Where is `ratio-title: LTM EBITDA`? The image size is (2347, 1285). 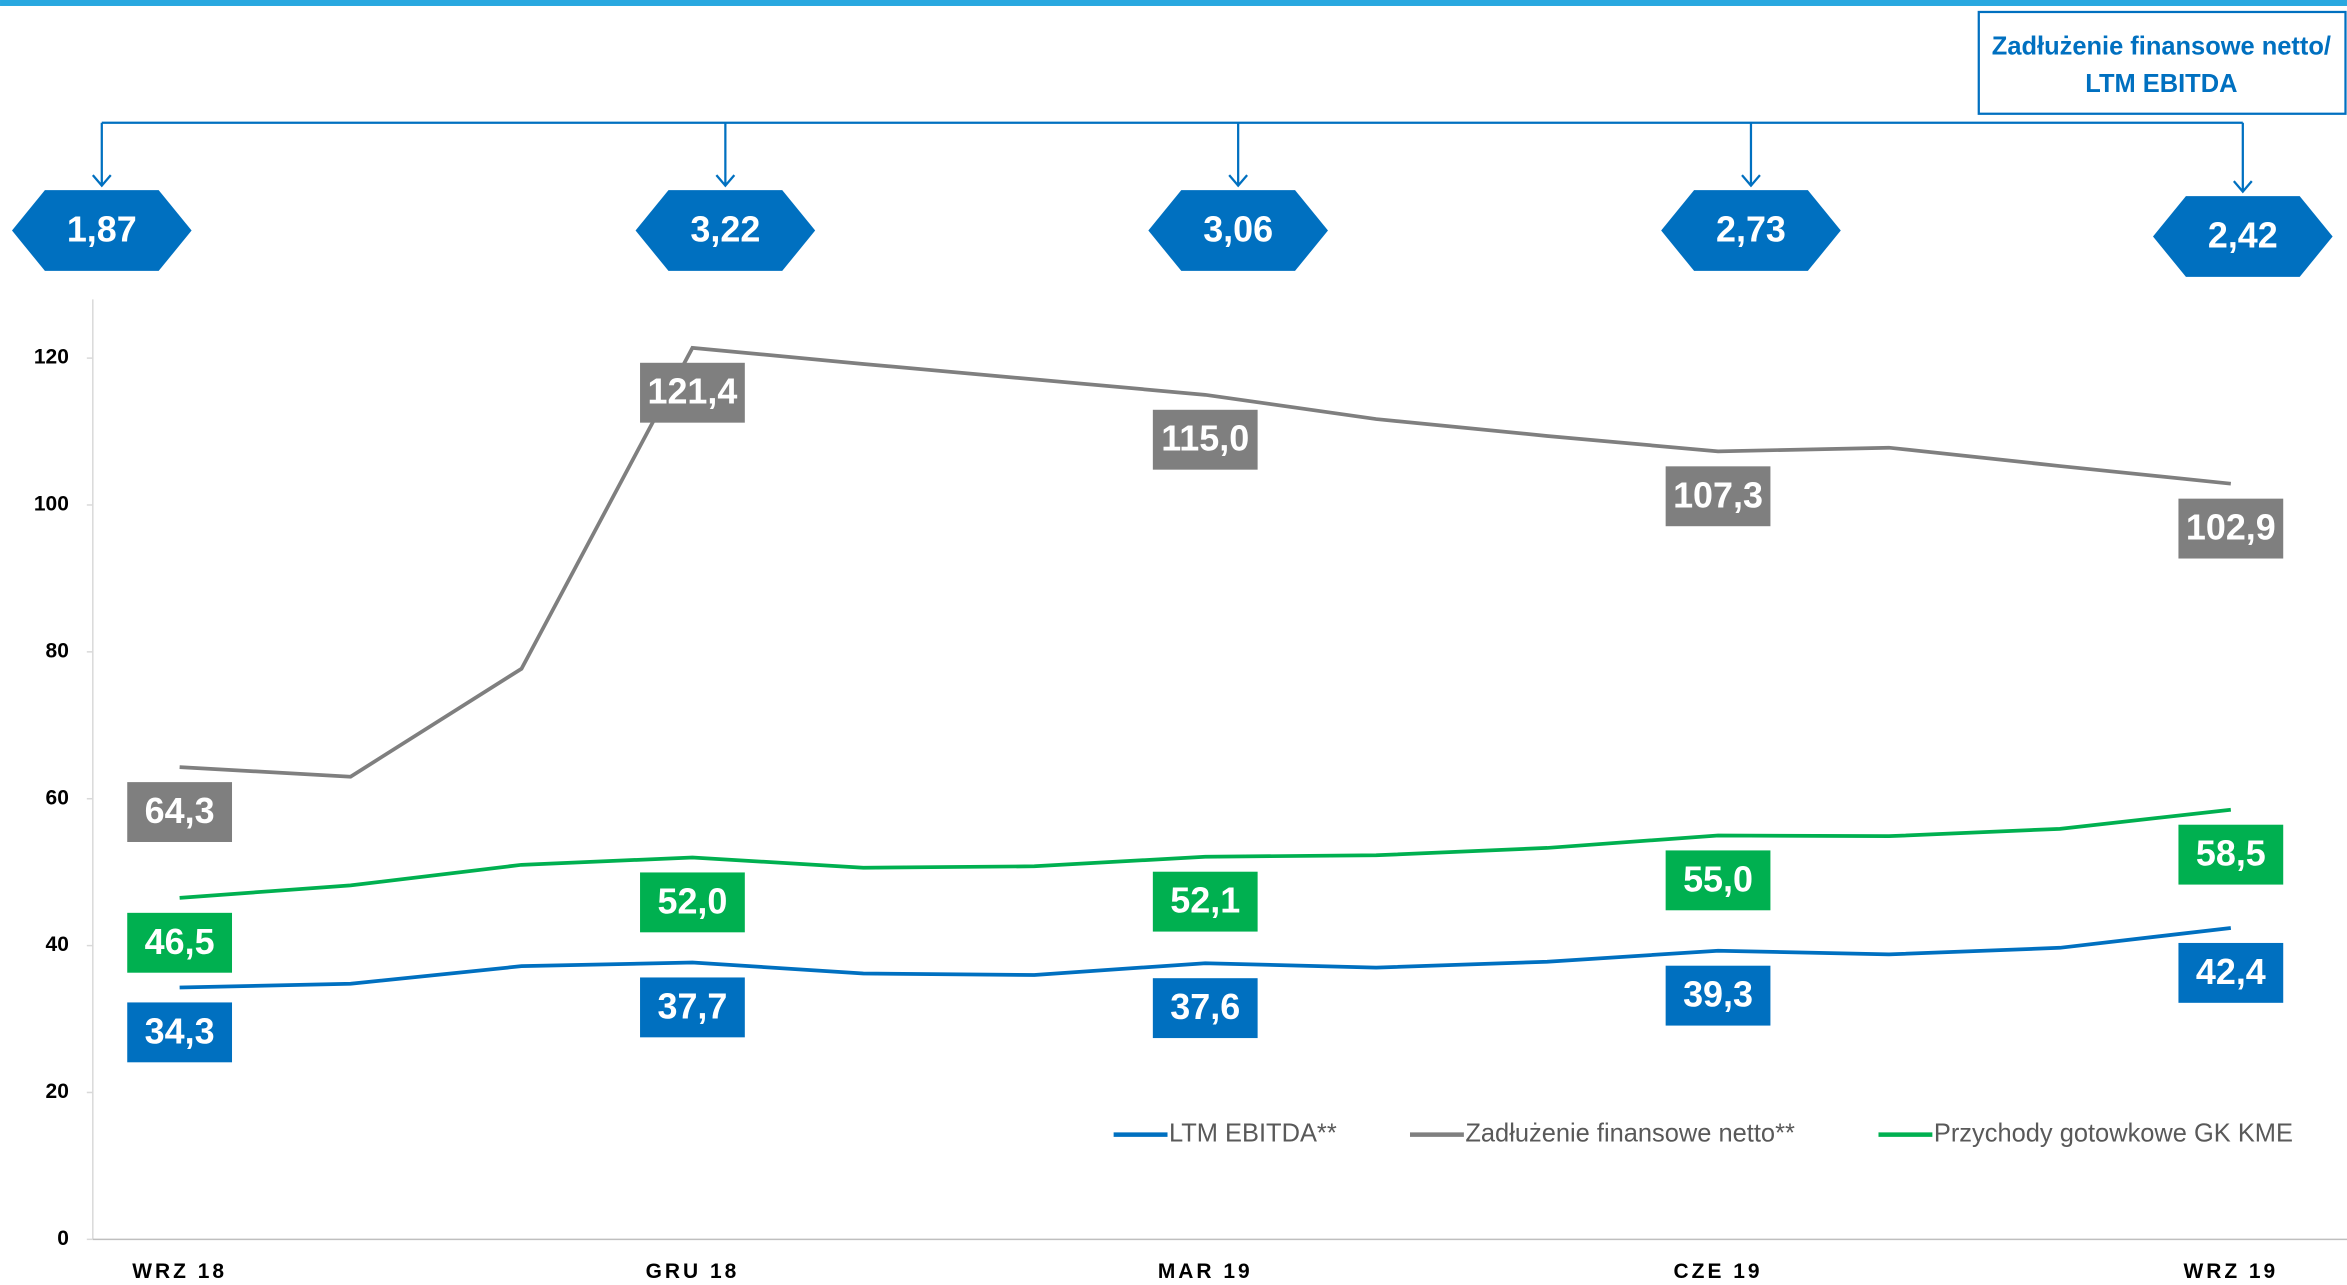
ratio-title: LTM EBITDA is located at coordinates (2161, 84).